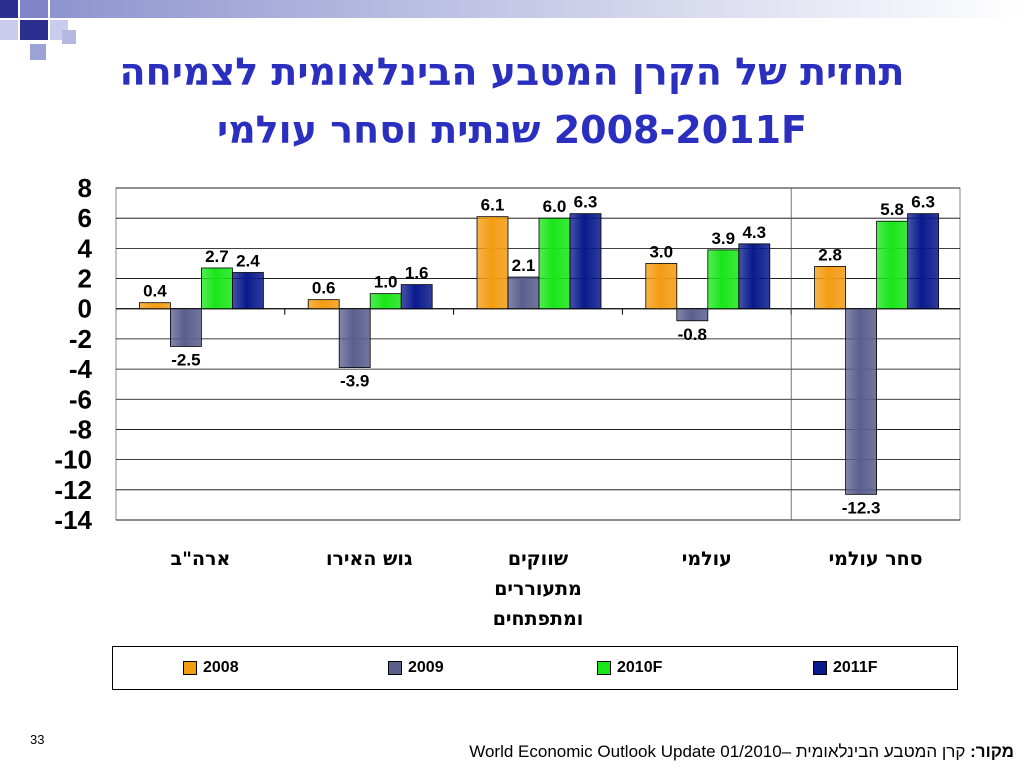 The width and height of the screenshot is (1024, 768). What do you see at coordinates (892, 209) in the screenshot?
I see `data-label: 5.8` at bounding box center [892, 209].